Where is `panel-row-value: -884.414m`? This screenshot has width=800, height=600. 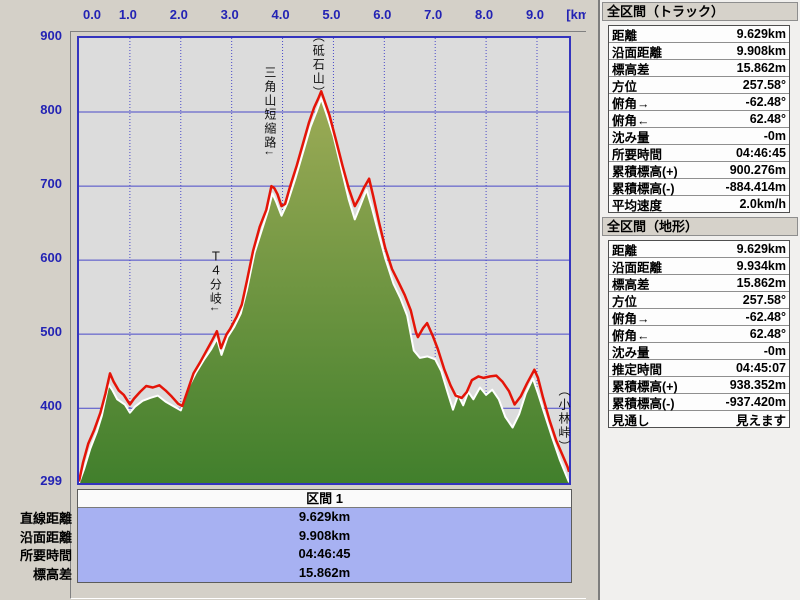 panel-row-value: -884.414m is located at coordinates (755, 187).